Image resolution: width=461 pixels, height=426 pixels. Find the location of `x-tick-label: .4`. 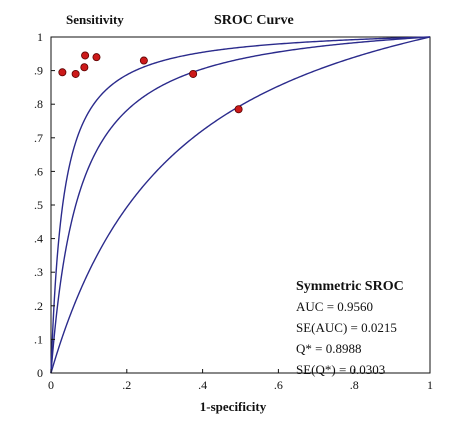

x-tick-label: .4 is located at coordinates (202, 385).